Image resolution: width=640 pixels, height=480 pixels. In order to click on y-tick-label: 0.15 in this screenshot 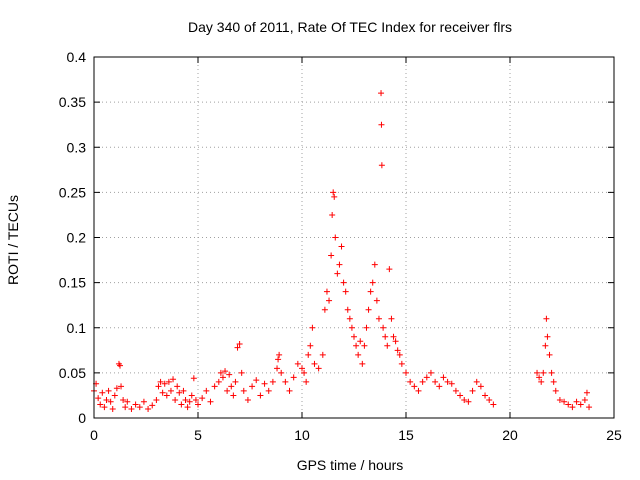, I will do `click(72, 283)`.